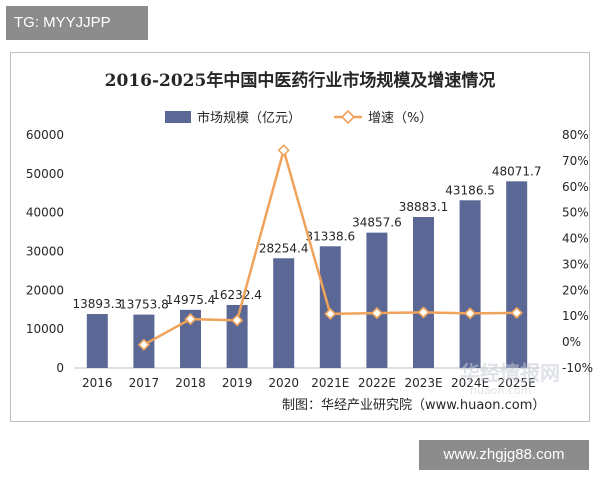 The image size is (600, 480). I want to click on legend-line-label: 增速（%）, so click(400, 118).